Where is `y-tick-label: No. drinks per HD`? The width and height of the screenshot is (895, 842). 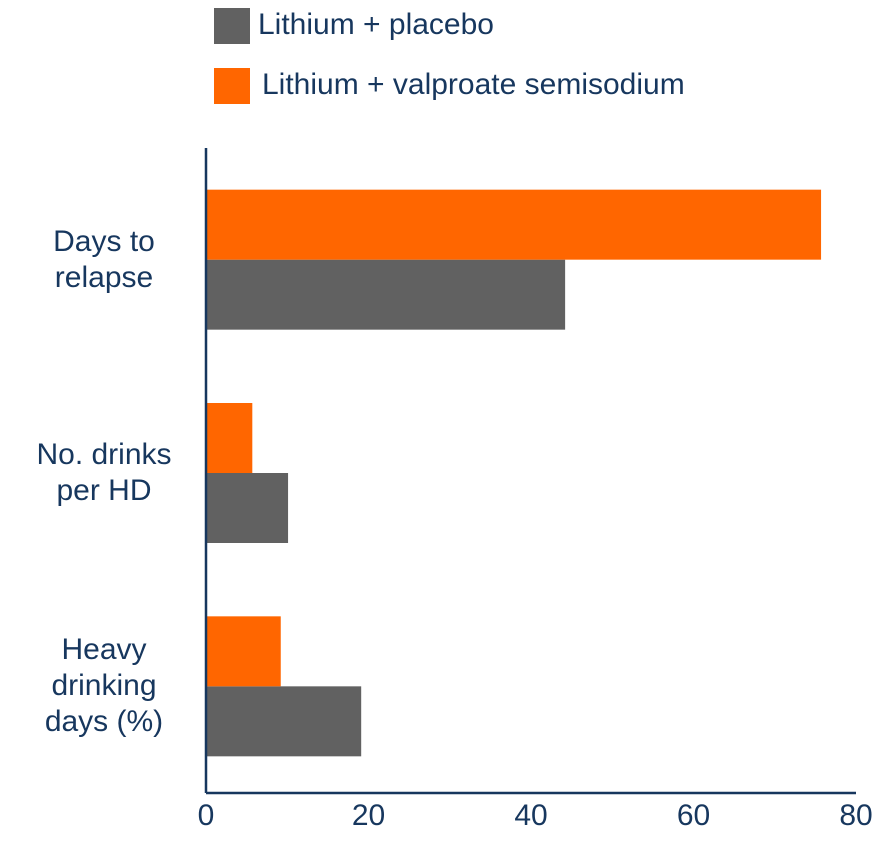 y-tick-label: No. drinks per HD is located at coordinates (104, 472).